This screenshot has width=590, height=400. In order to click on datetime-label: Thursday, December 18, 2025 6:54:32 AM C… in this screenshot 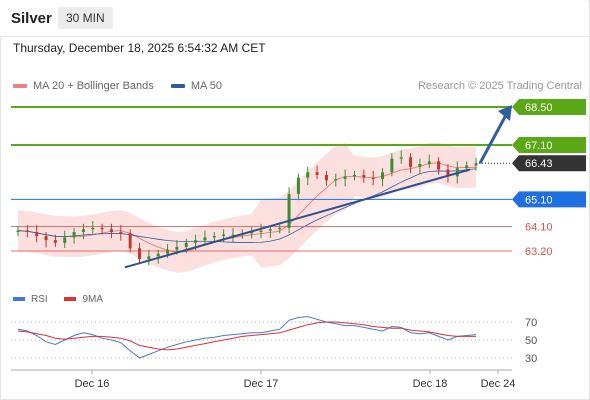, I will do `click(139, 48)`.